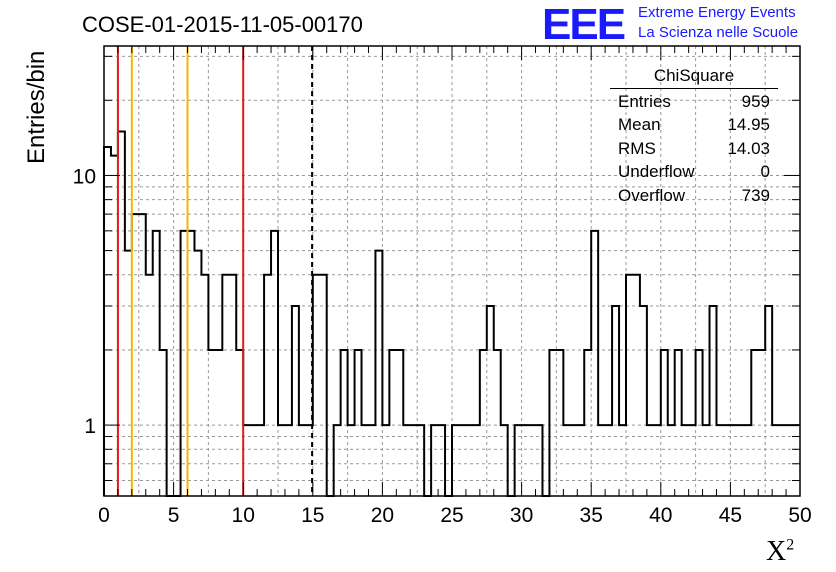  Describe the element at coordinates (660, 515) in the screenshot. I see `x-tick-label: 40` at that location.